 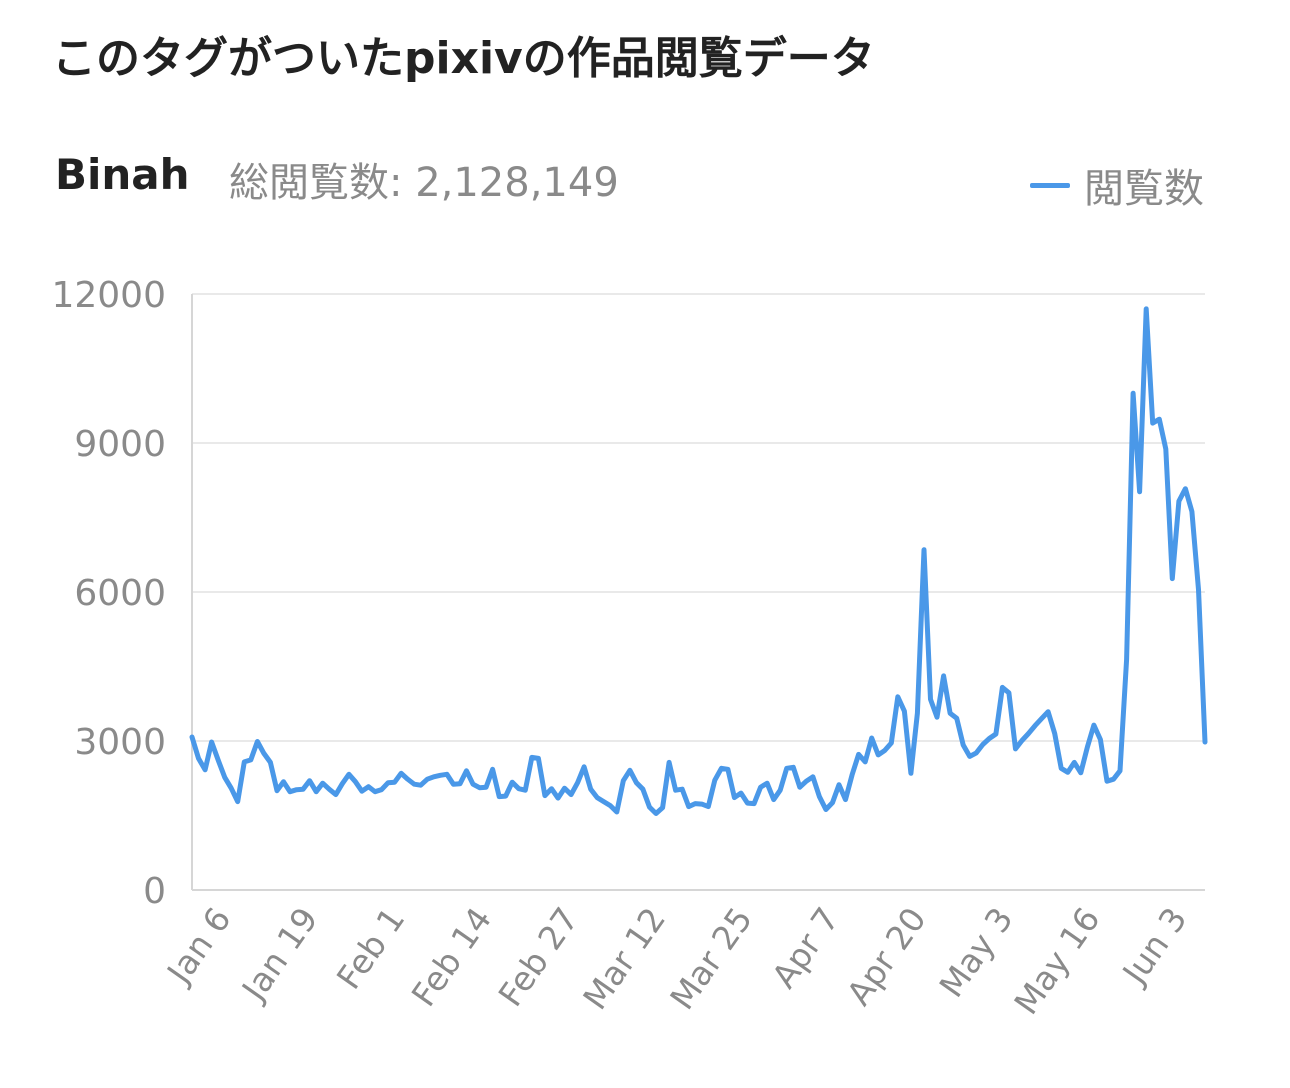 What do you see at coordinates (279, 954) in the screenshot?
I see `x-tick-label: Jan 19` at bounding box center [279, 954].